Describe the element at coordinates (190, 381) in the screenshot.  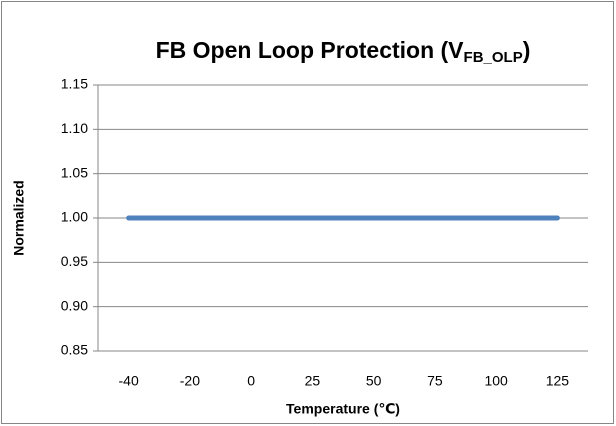
I see `x-tick-label: -20` at that location.